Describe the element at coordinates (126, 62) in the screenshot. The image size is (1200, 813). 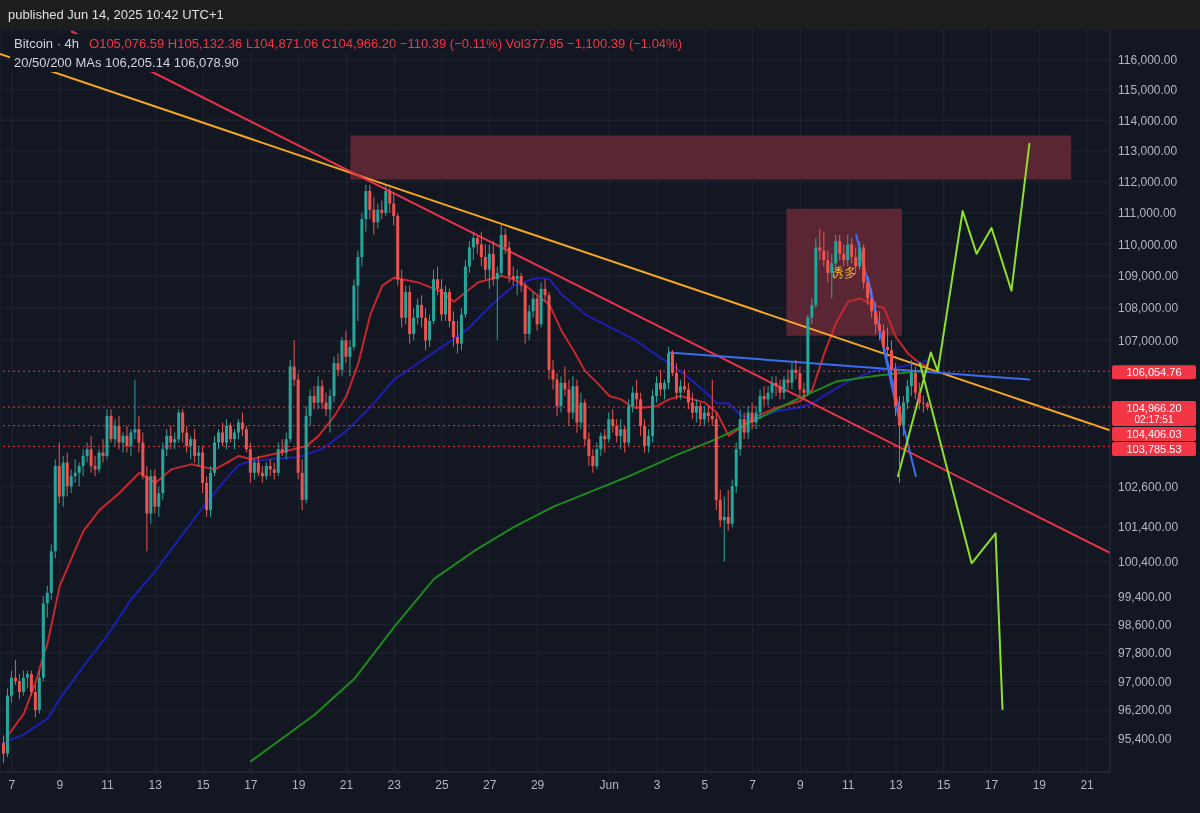
I see `annotation: 20/50/200 MAs 106,205.14 106,078.90` at that location.